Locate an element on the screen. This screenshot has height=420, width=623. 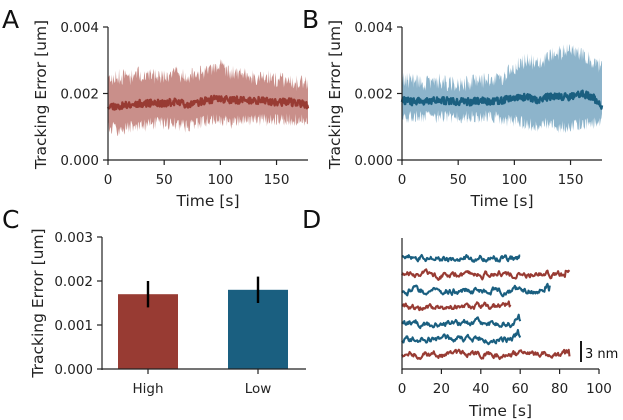
panel-d-x-axis-label: Time [s] is located at coordinates (500, 411).